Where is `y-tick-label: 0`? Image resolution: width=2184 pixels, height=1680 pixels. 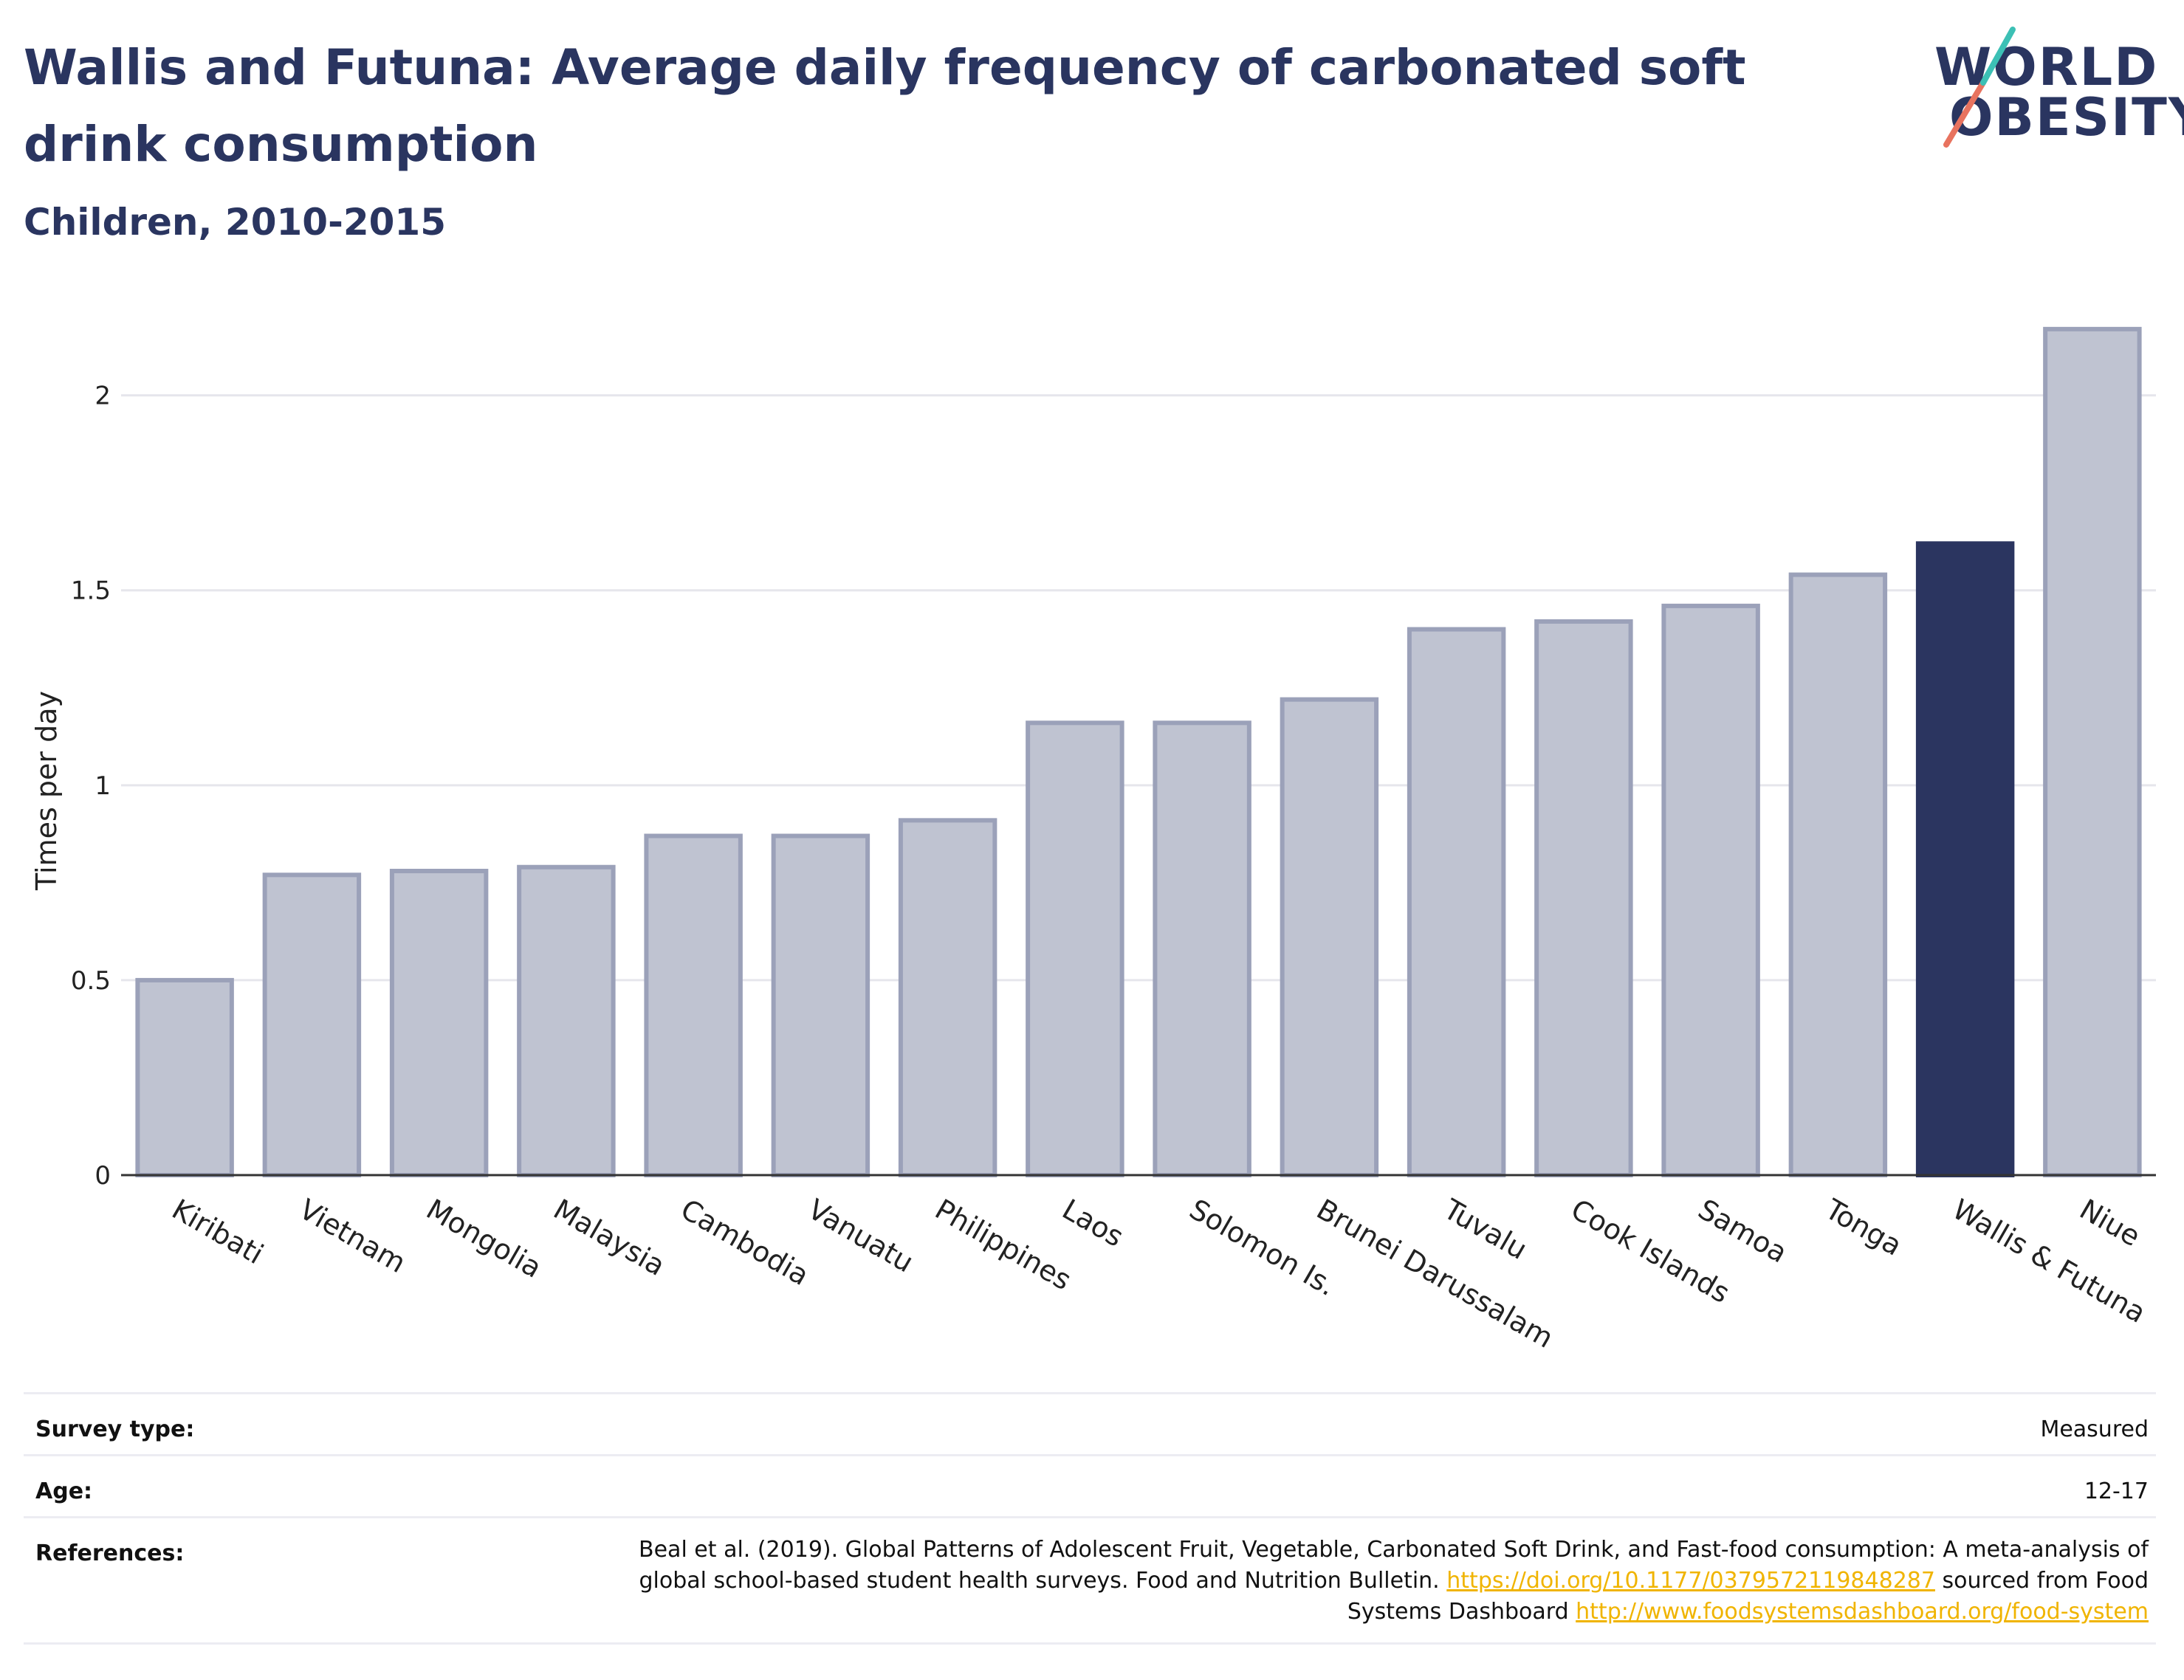
y-tick-label: 0 is located at coordinates (103, 1176).